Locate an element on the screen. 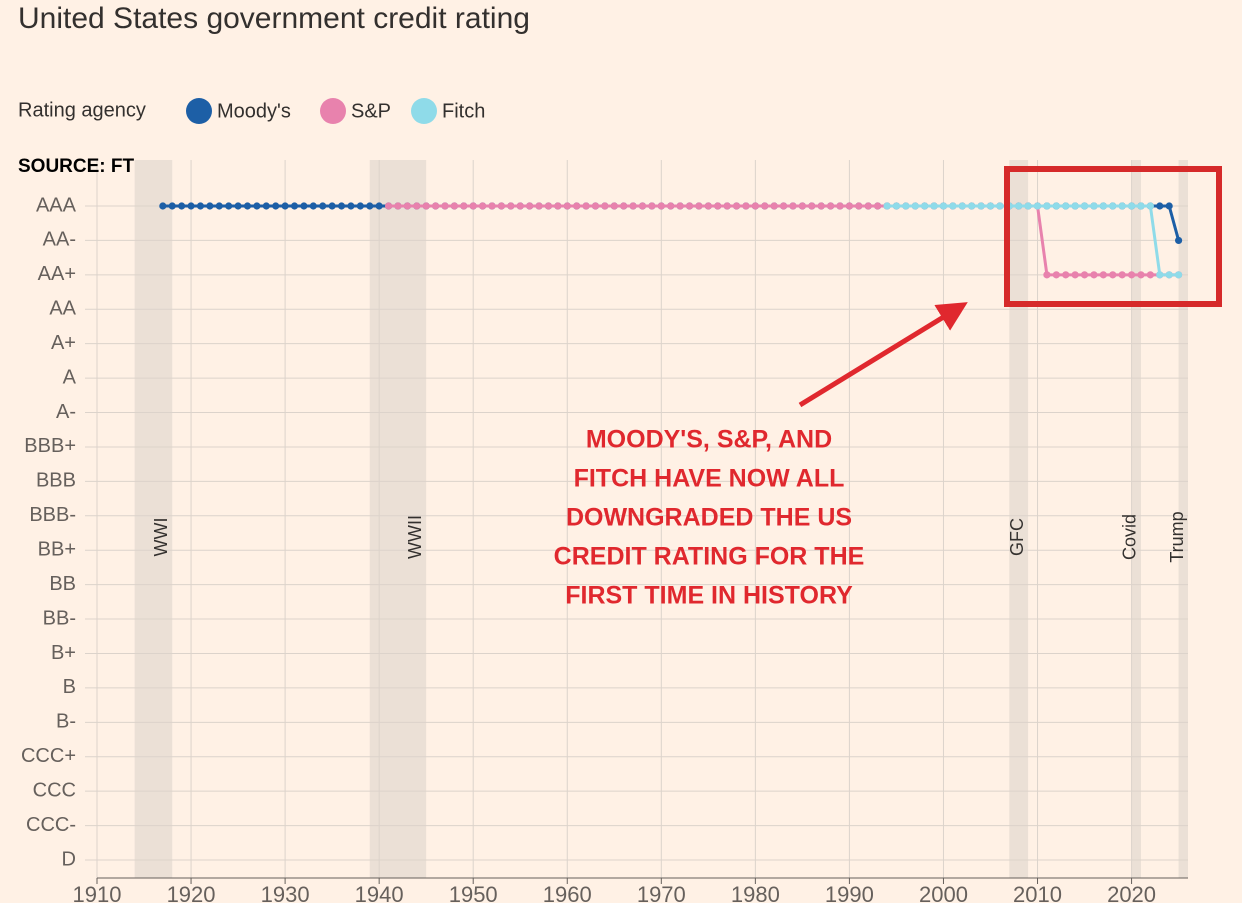 The width and height of the screenshot is (1242, 903). x-tick-label: 1970 is located at coordinates (661, 892).